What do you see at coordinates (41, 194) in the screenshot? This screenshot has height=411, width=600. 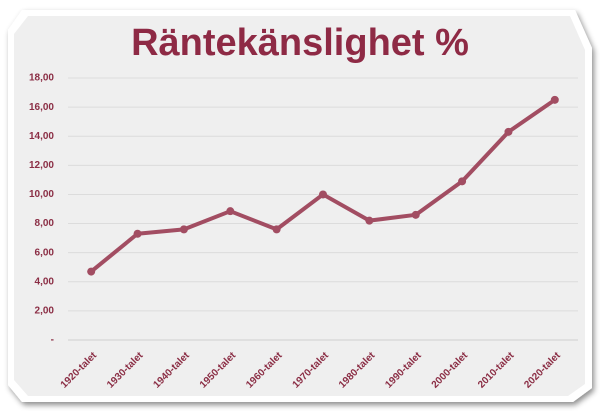 I see `y-tick-label: 10,00` at bounding box center [41, 194].